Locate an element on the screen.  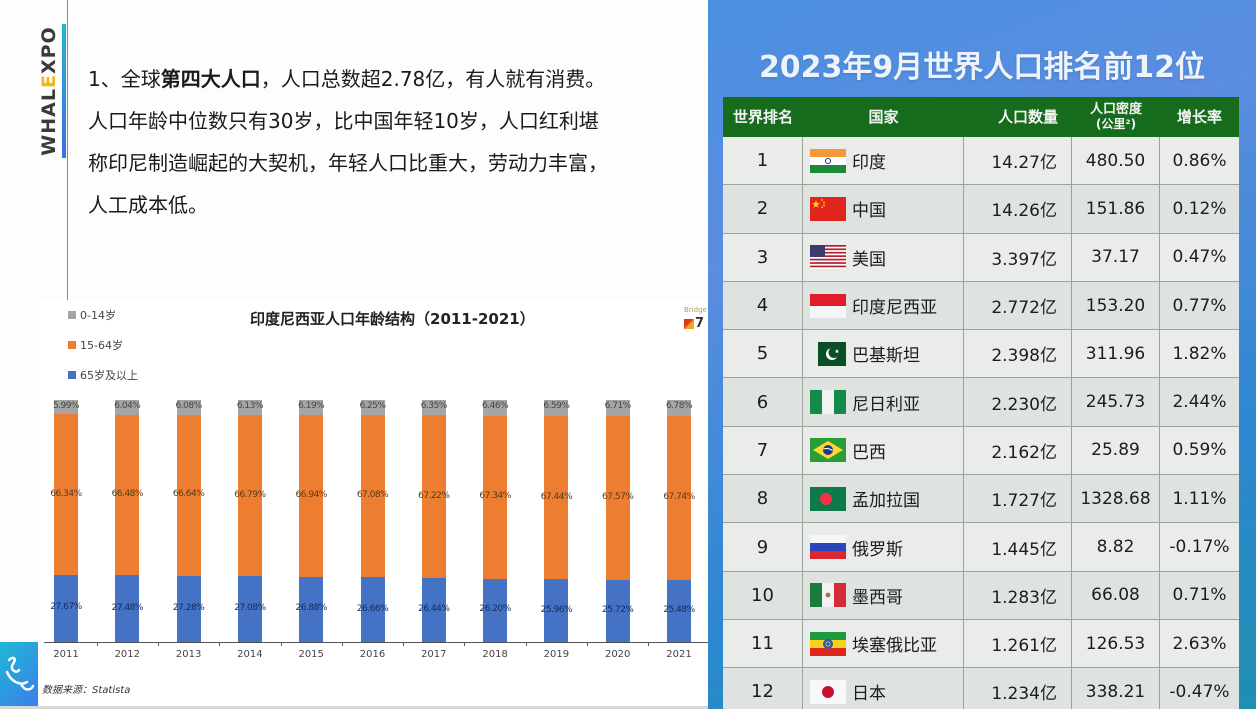
country-name: 巴基斯坦 is located at coordinates (886, 356).